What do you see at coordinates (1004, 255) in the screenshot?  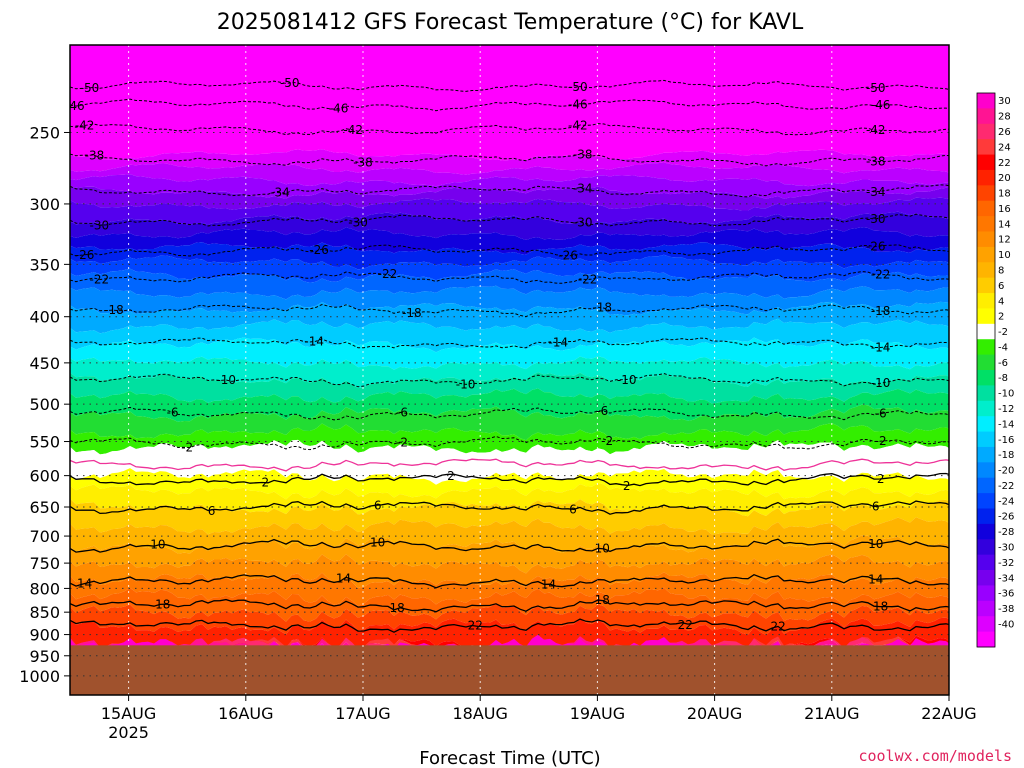 I see `colorbar-label: 10` at bounding box center [1004, 255].